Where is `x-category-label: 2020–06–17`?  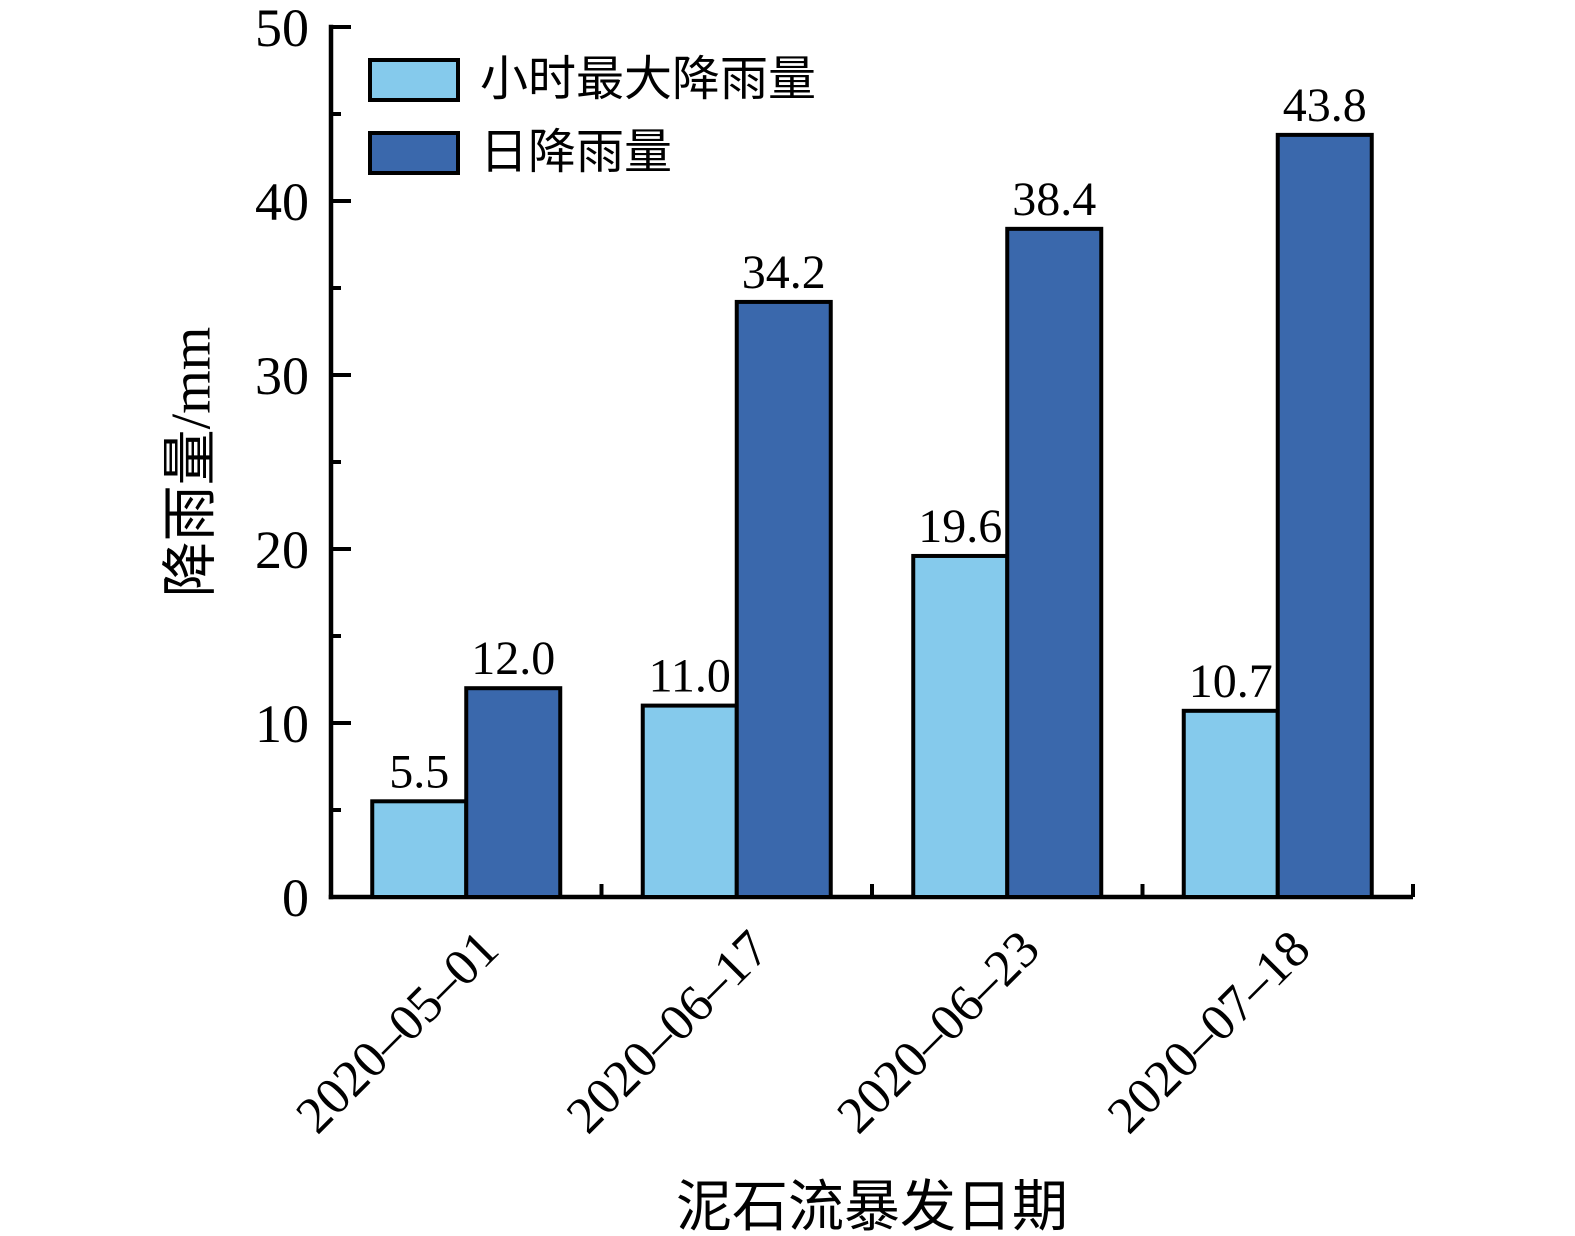
x-category-label: 2020–06–17 is located at coordinates (668, 1032).